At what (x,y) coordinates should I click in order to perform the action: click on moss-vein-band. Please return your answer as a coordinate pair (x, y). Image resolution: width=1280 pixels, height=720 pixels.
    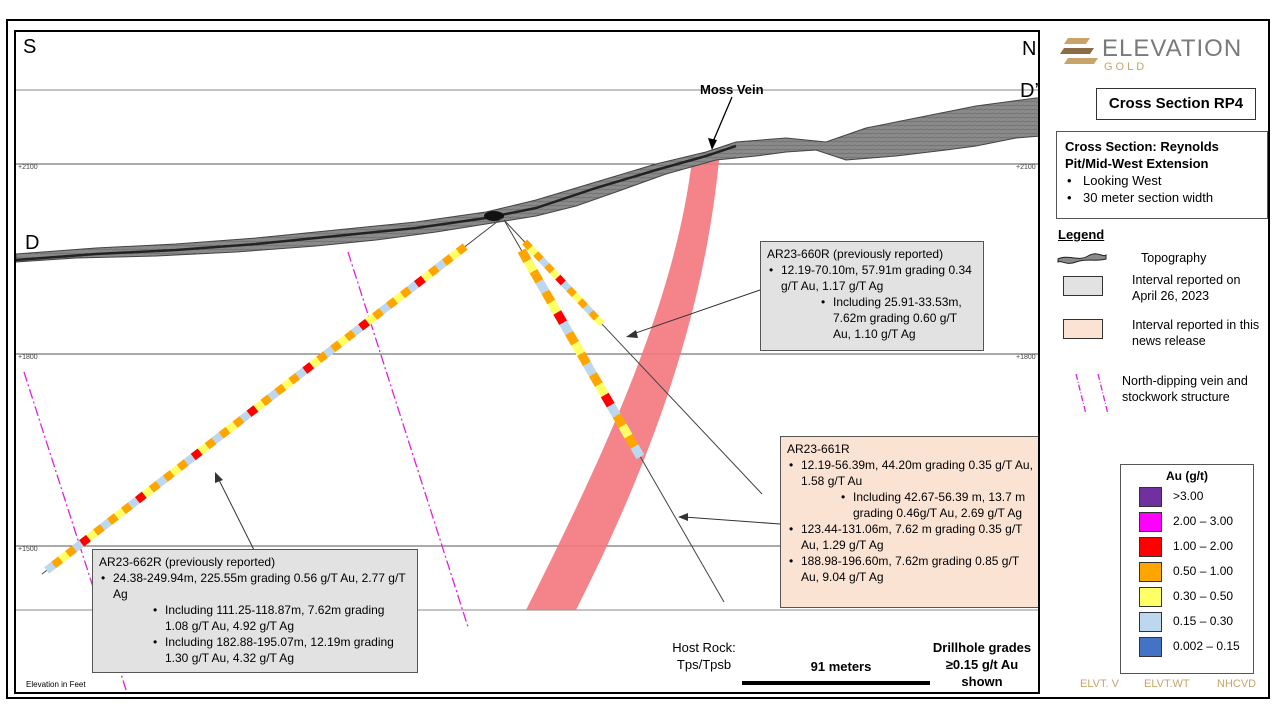
    Looking at the image, I should click on (622, 385).